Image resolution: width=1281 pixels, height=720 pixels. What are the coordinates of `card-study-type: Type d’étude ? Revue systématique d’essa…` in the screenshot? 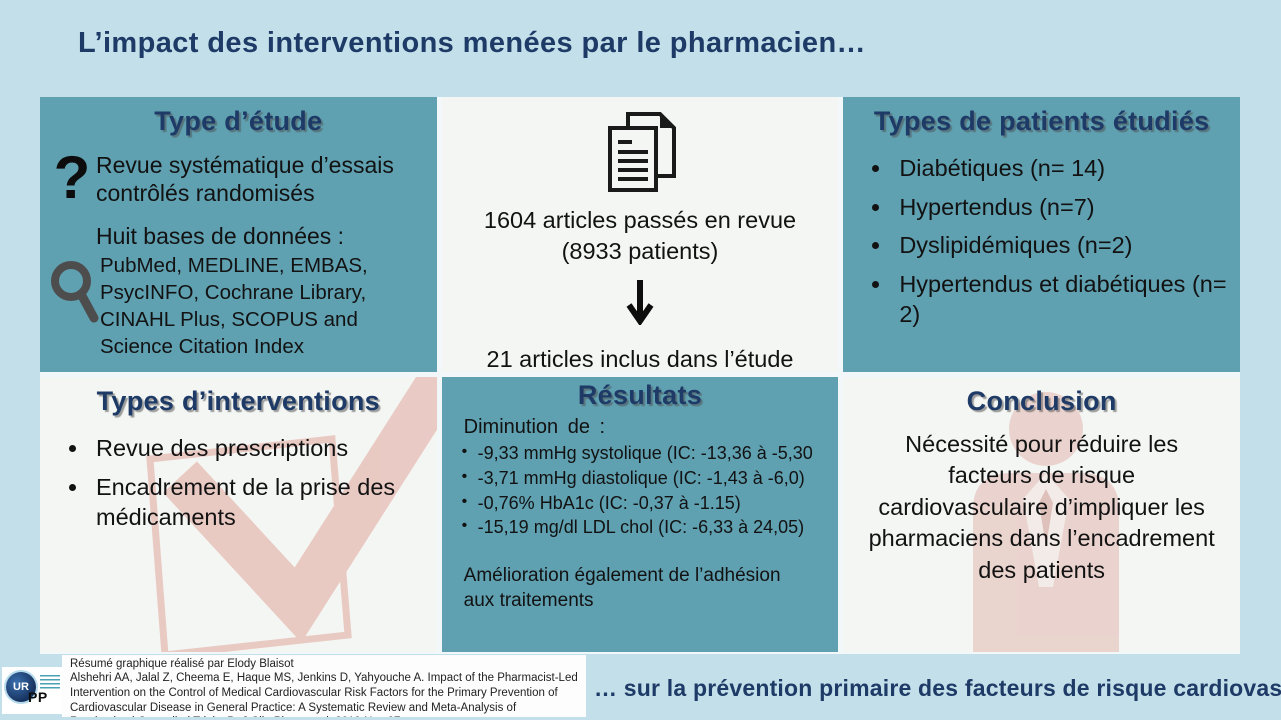 It's located at (238, 234).